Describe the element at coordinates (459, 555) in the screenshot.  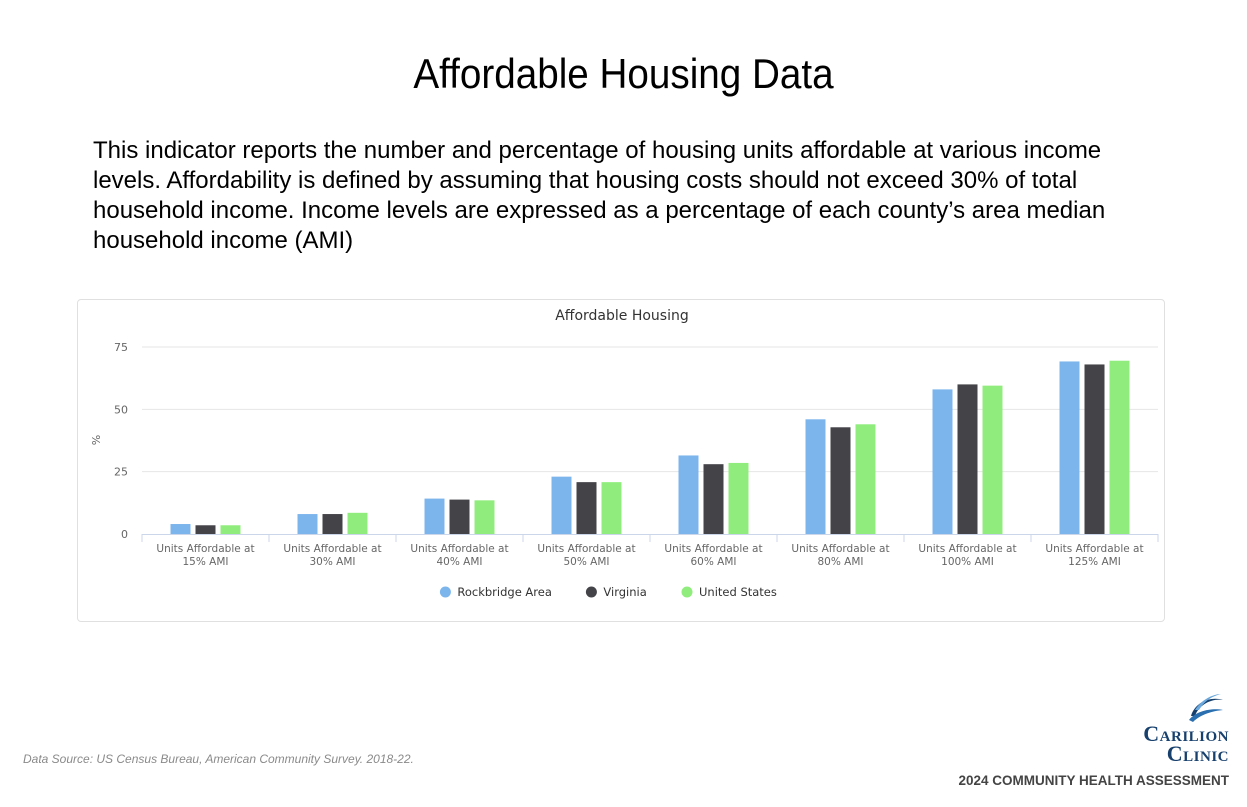
I see `x-tick-label: Units Affordable at 40% AMI` at that location.